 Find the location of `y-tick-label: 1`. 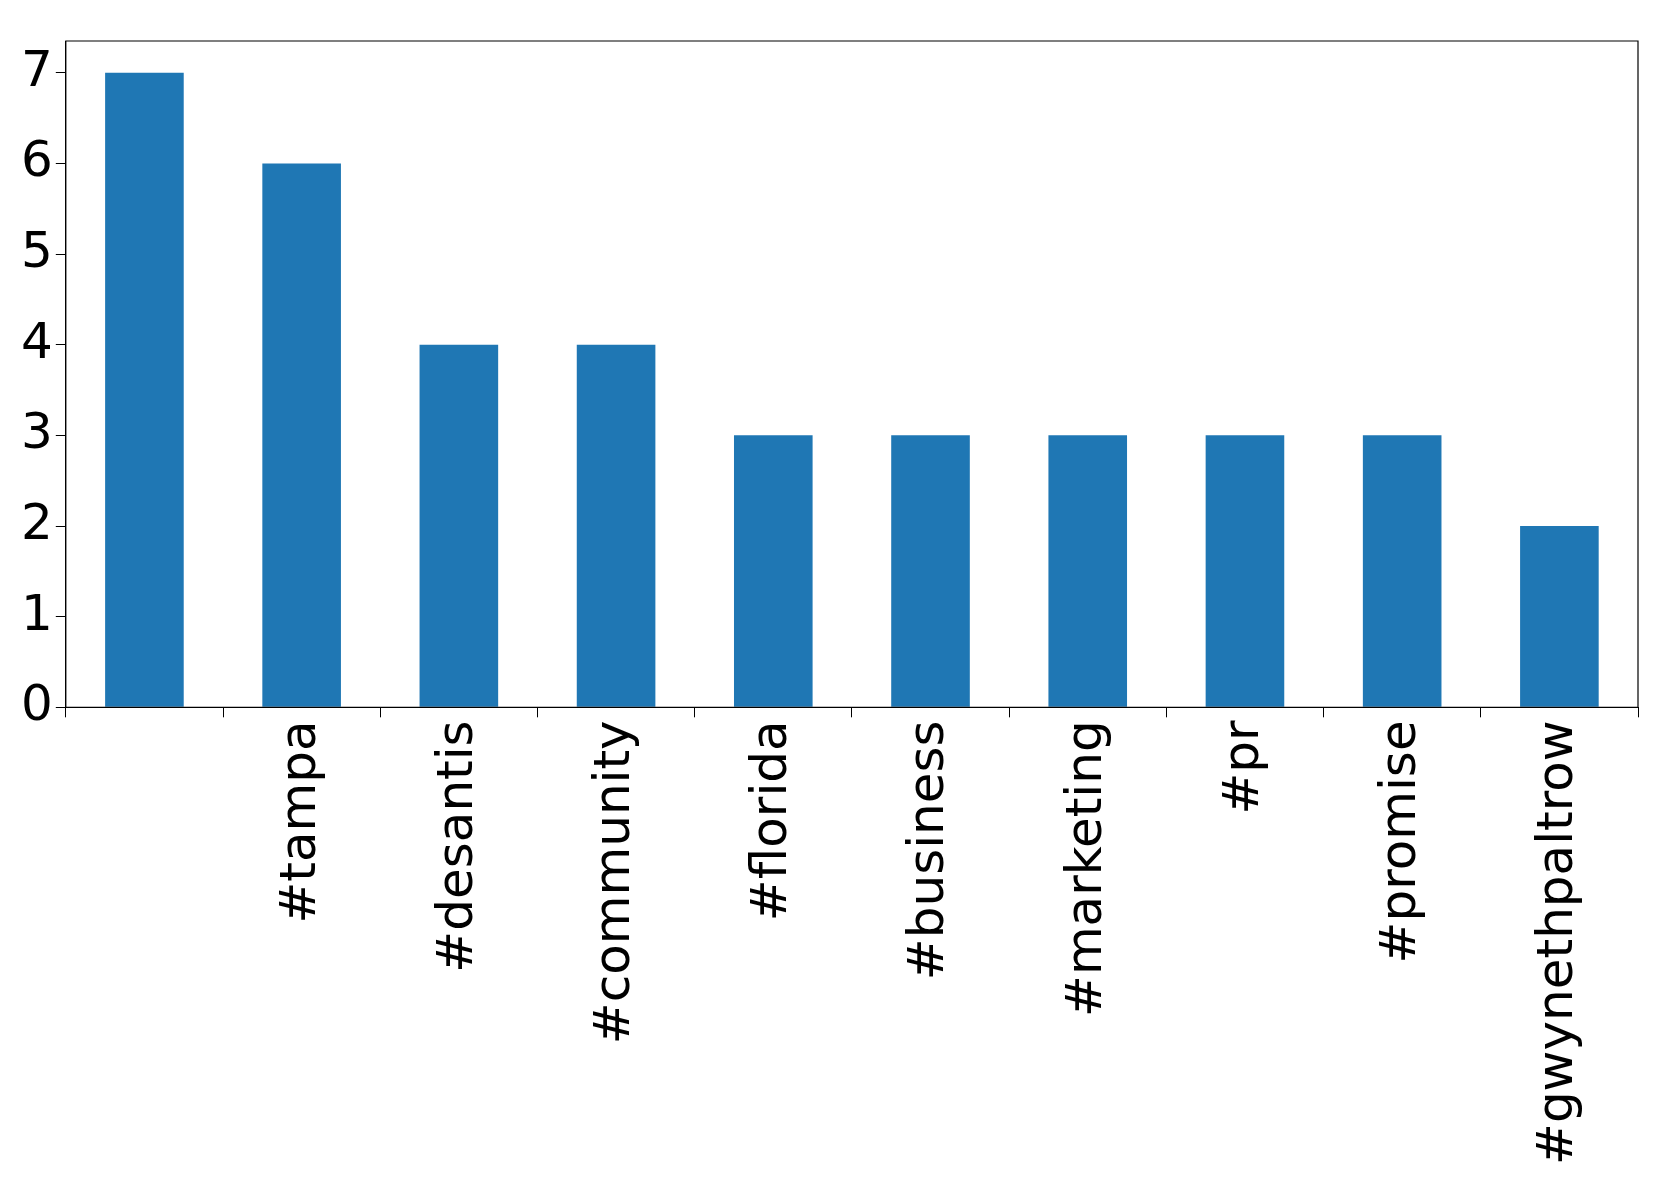

y-tick-label: 1 is located at coordinates (37, 612).